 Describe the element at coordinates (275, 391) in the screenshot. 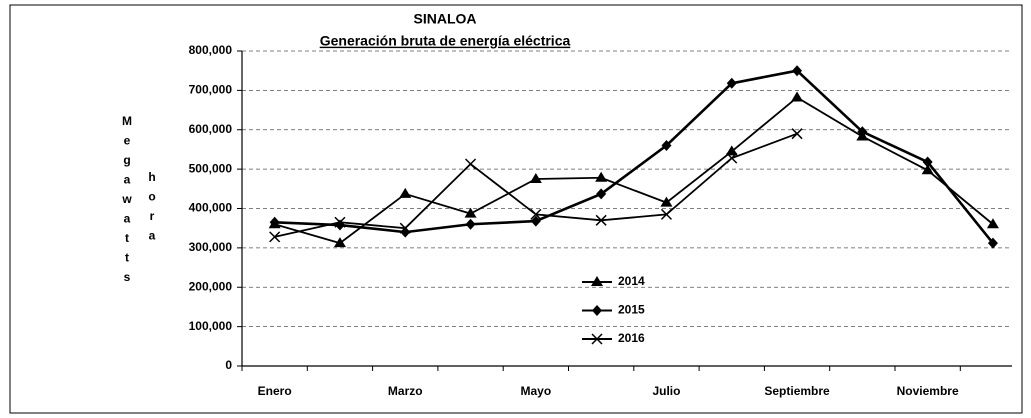

I see `x-tick-label: Enero` at that location.